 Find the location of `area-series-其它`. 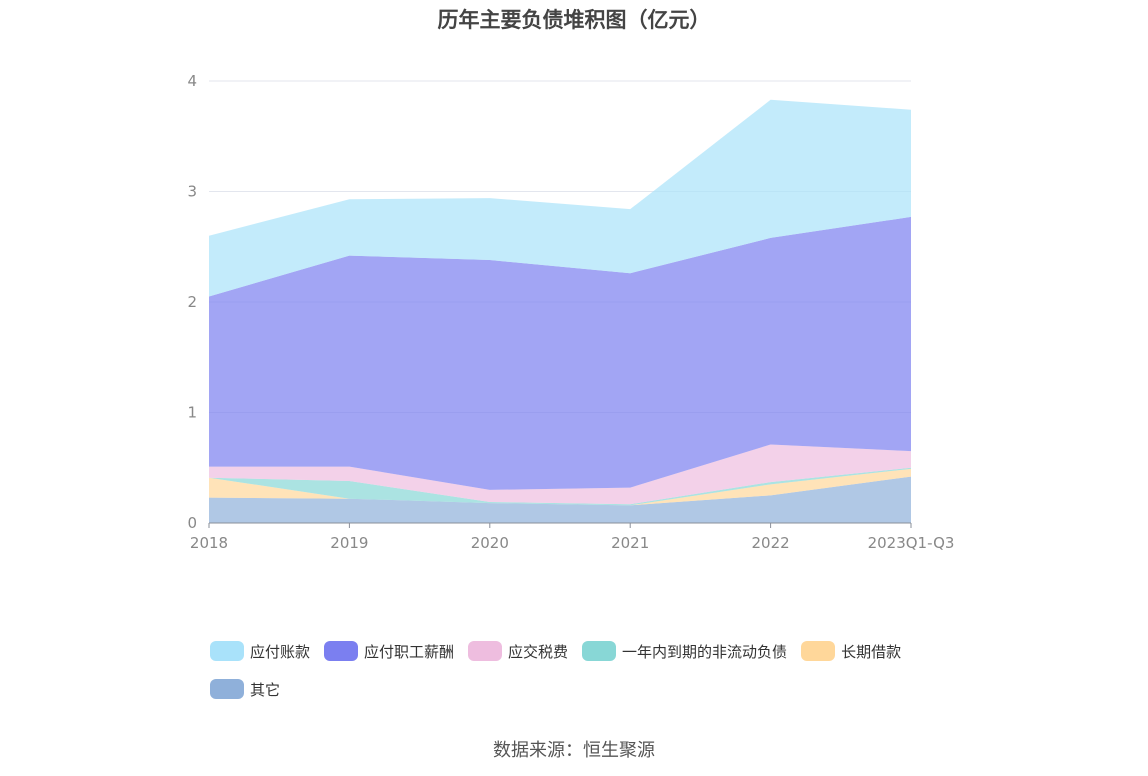

area-series-其它 is located at coordinates (560, 499).